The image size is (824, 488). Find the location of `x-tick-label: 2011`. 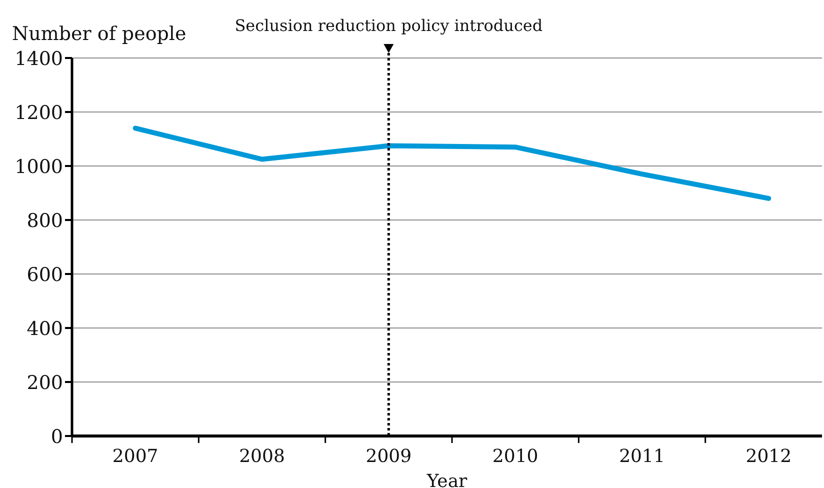

x-tick-label: 2011 is located at coordinates (642, 456).